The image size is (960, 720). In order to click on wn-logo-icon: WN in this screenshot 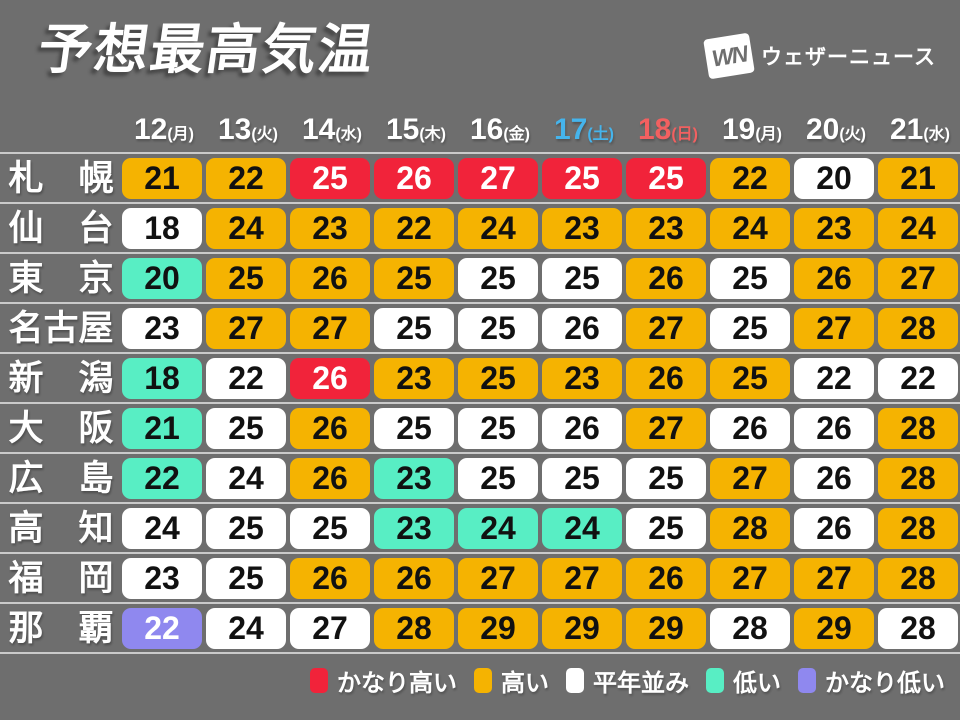, I will do `click(729, 56)`.